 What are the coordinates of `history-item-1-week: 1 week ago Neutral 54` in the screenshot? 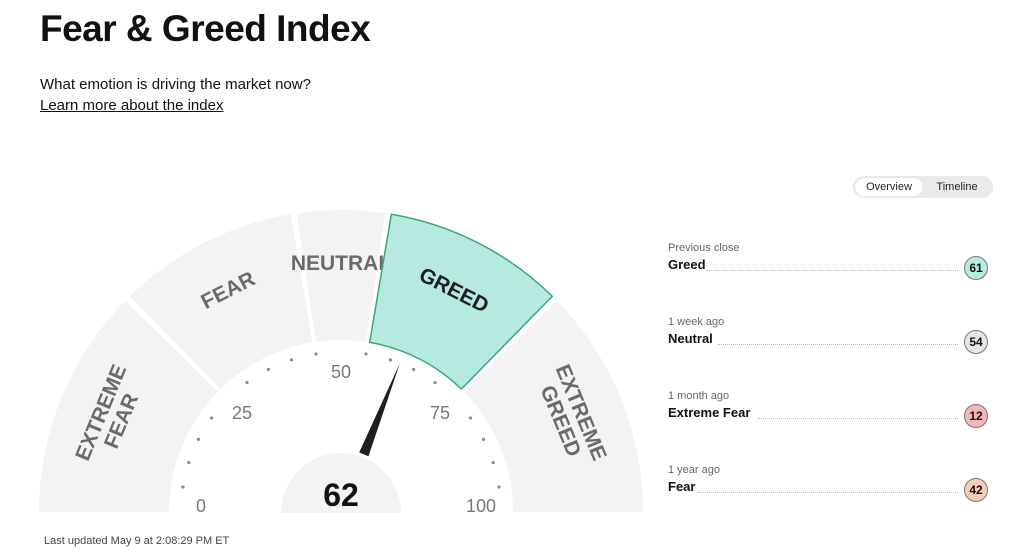 It's located at (829, 341).